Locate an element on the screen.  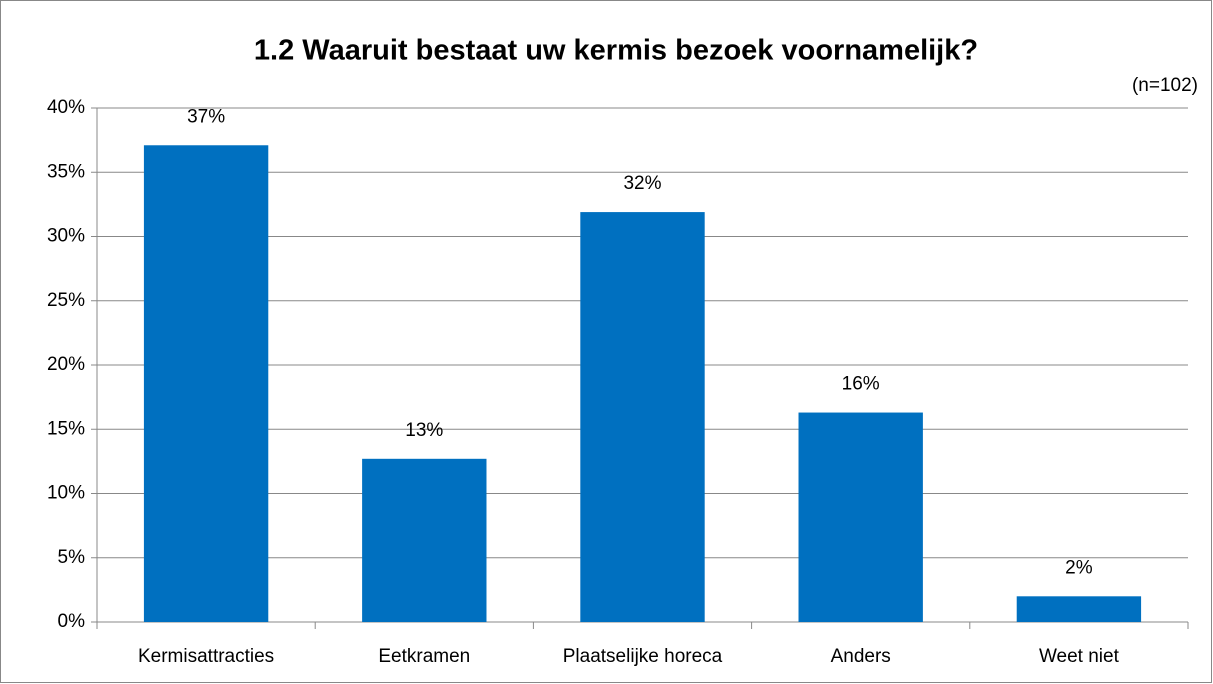
y-tick-label: 10% is located at coordinates (66, 493).